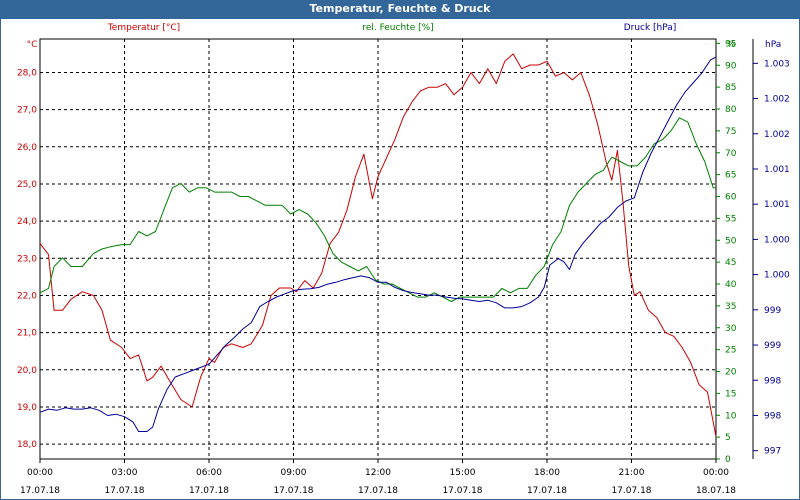  I want to click on temperature-tick-label: 25,0, so click(27, 185).